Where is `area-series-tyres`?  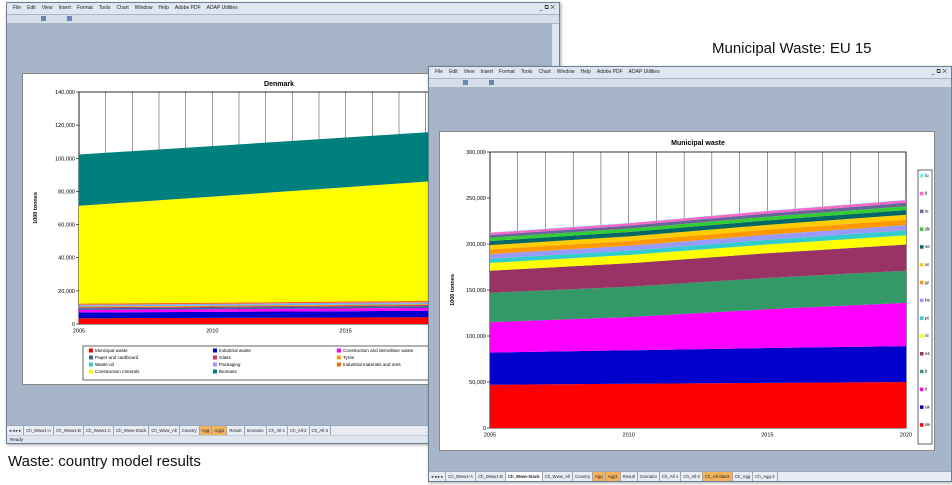
area-series-tyres is located at coordinates (279, 305).